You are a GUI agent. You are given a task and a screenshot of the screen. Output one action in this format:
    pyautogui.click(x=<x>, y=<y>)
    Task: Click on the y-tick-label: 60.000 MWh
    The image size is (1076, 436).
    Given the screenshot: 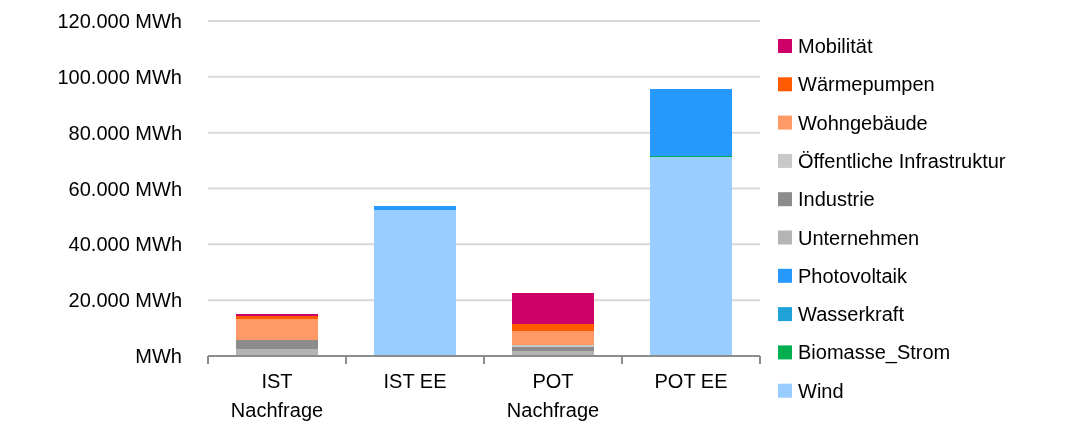 What is the action you would take?
    pyautogui.click(x=125, y=188)
    